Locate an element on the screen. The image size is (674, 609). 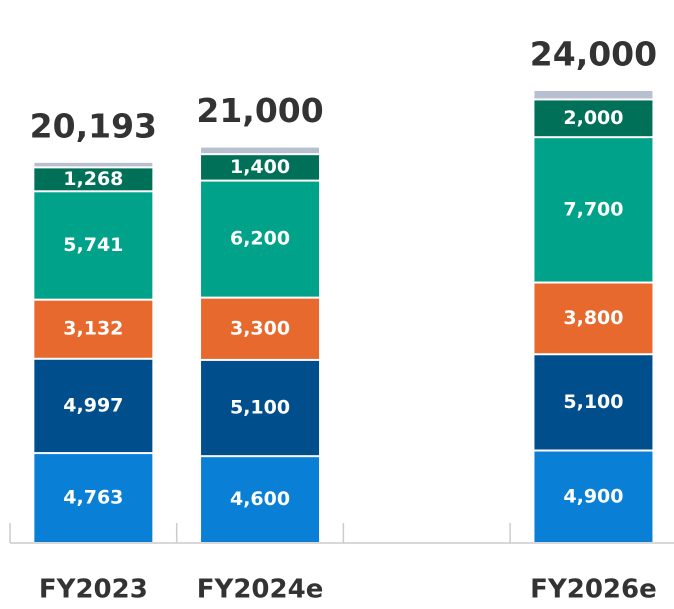
data-label: 3,800 is located at coordinates (593, 318).